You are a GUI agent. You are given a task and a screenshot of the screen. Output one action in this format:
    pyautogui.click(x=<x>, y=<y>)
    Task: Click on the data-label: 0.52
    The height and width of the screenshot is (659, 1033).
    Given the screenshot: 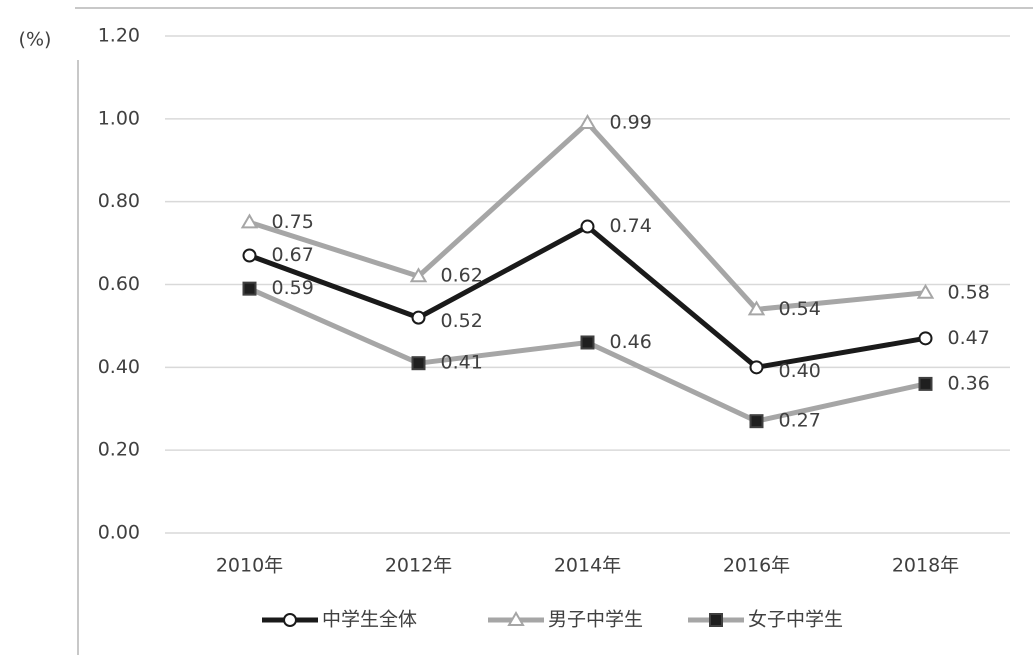 What is the action you would take?
    pyautogui.click(x=462, y=321)
    